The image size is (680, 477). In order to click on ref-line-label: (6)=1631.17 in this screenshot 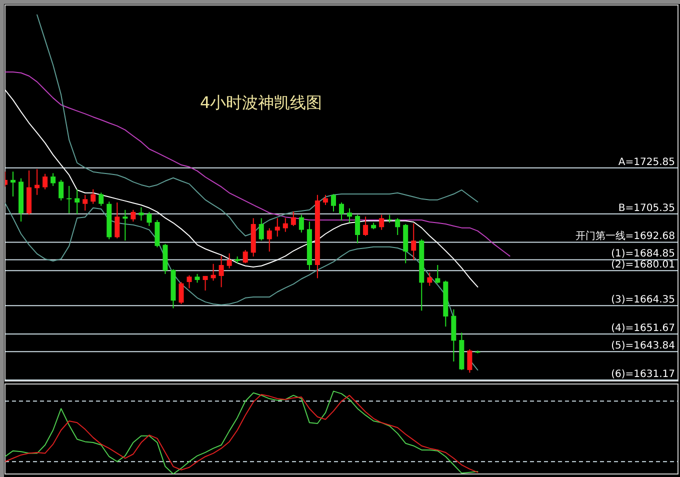, I will do `click(643, 374)`.